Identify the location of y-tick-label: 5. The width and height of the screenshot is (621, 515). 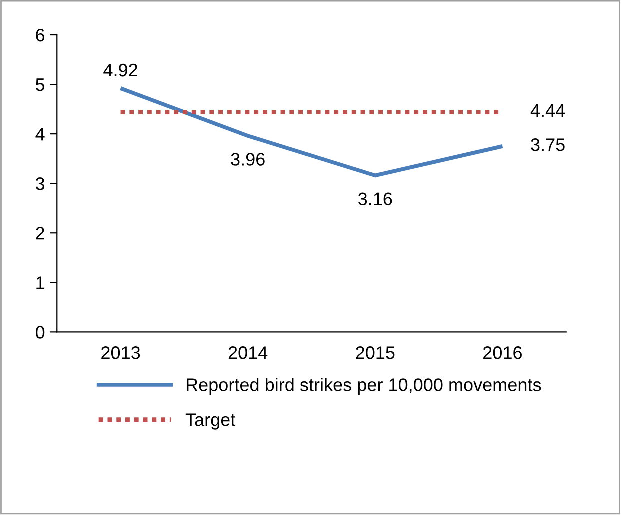
(40, 85).